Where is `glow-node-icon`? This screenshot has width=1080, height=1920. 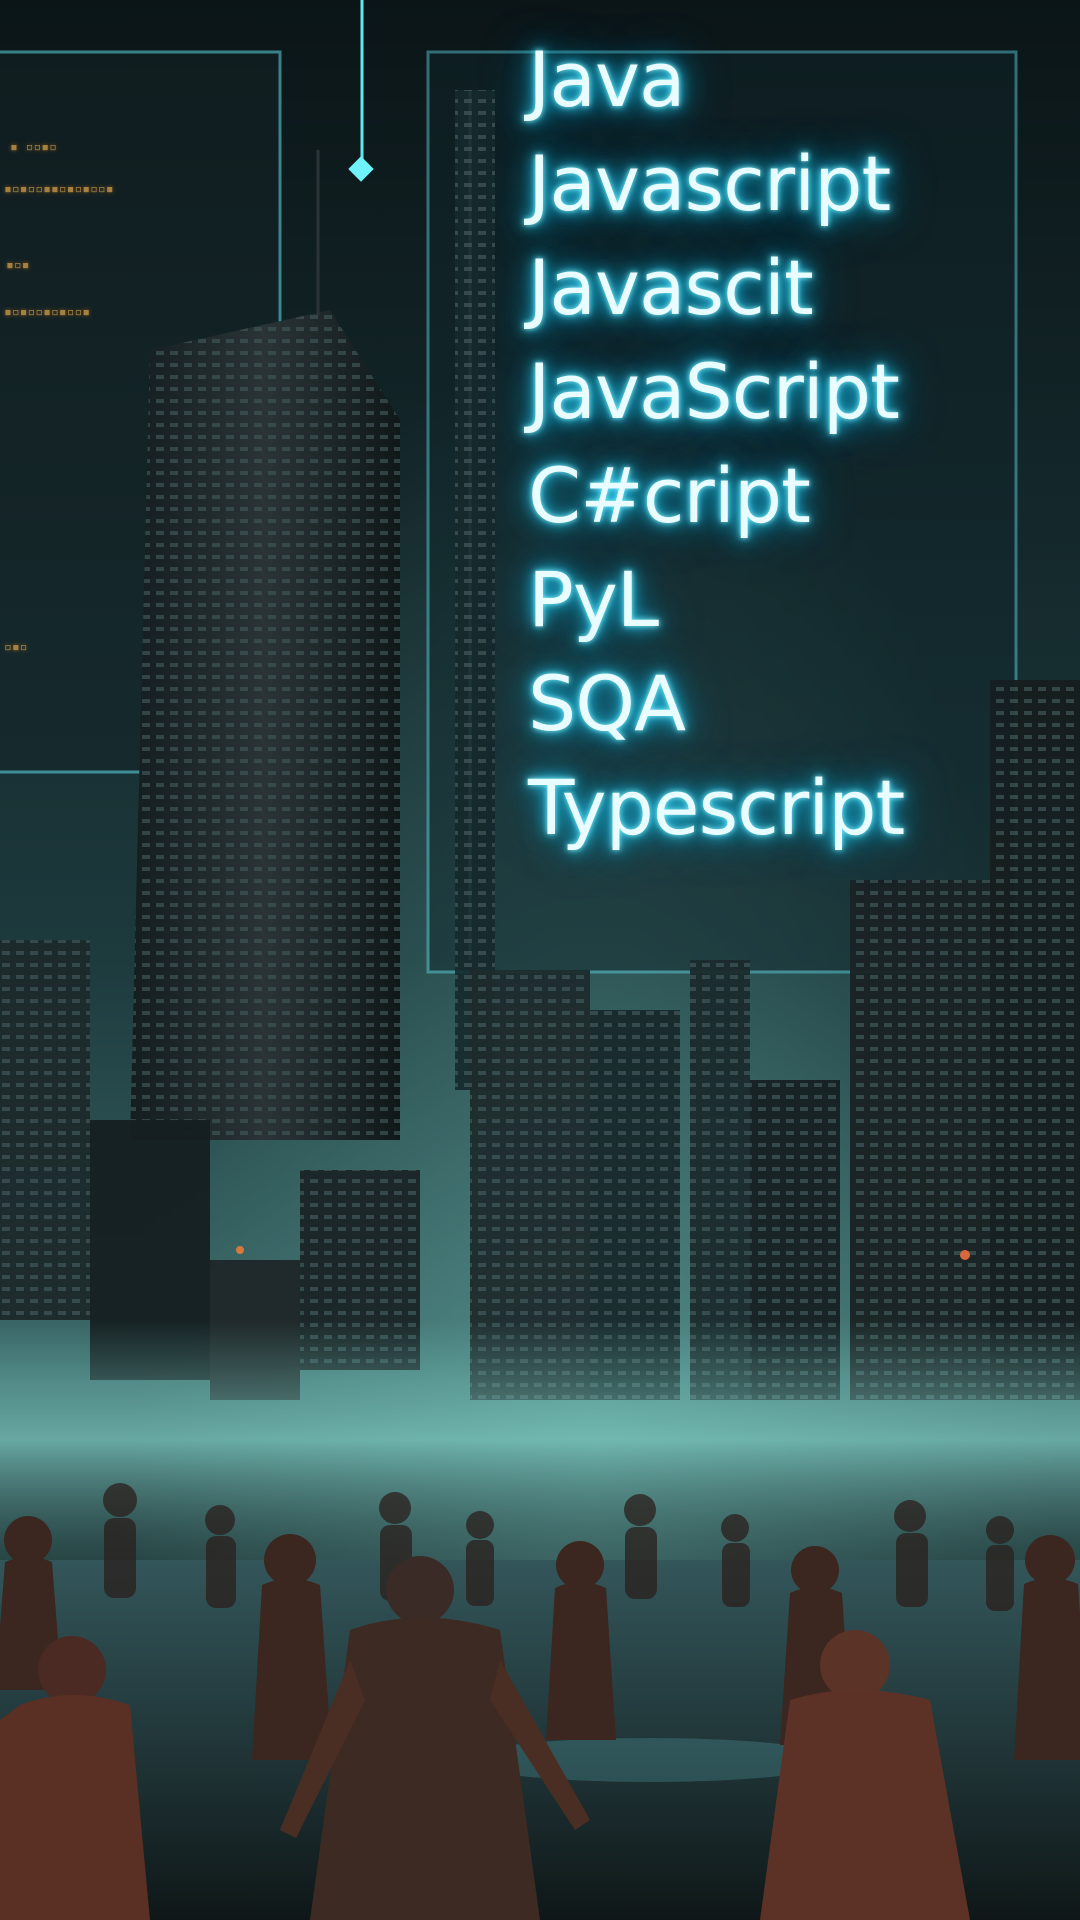
glow-node-icon is located at coordinates (361, 169).